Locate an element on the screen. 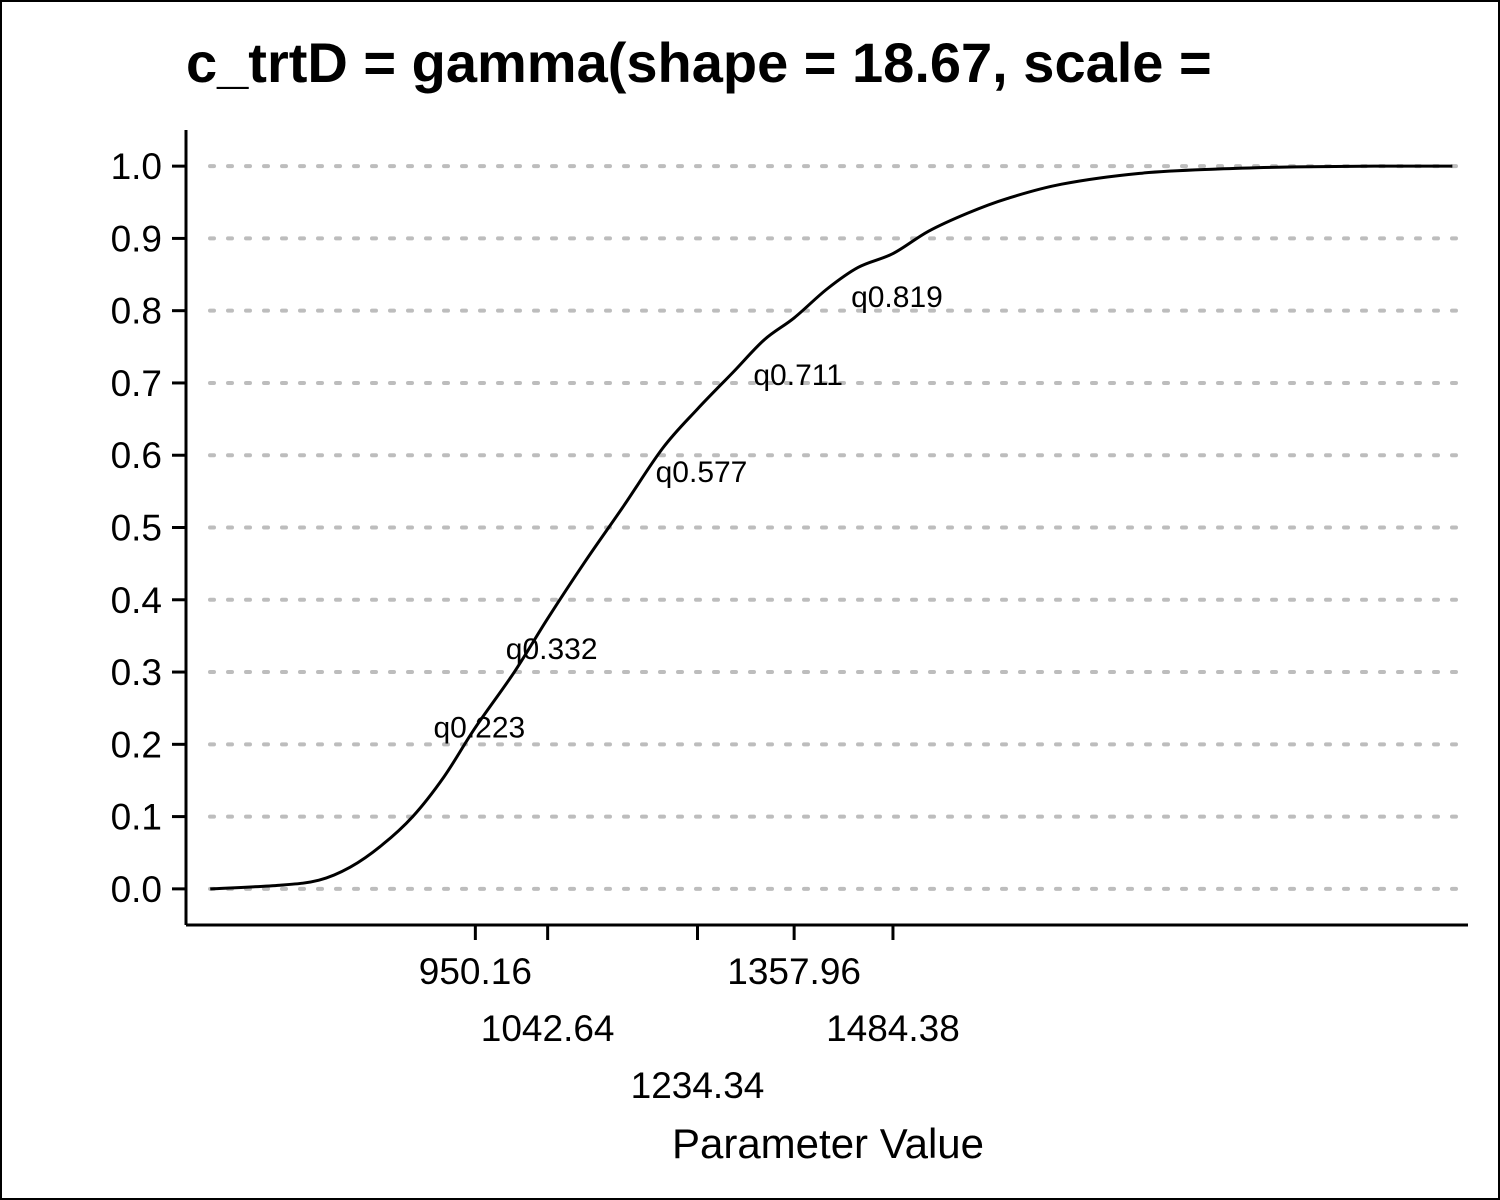 The image size is (1500, 1200). quantile-label: q0.577 is located at coordinates (702, 472).